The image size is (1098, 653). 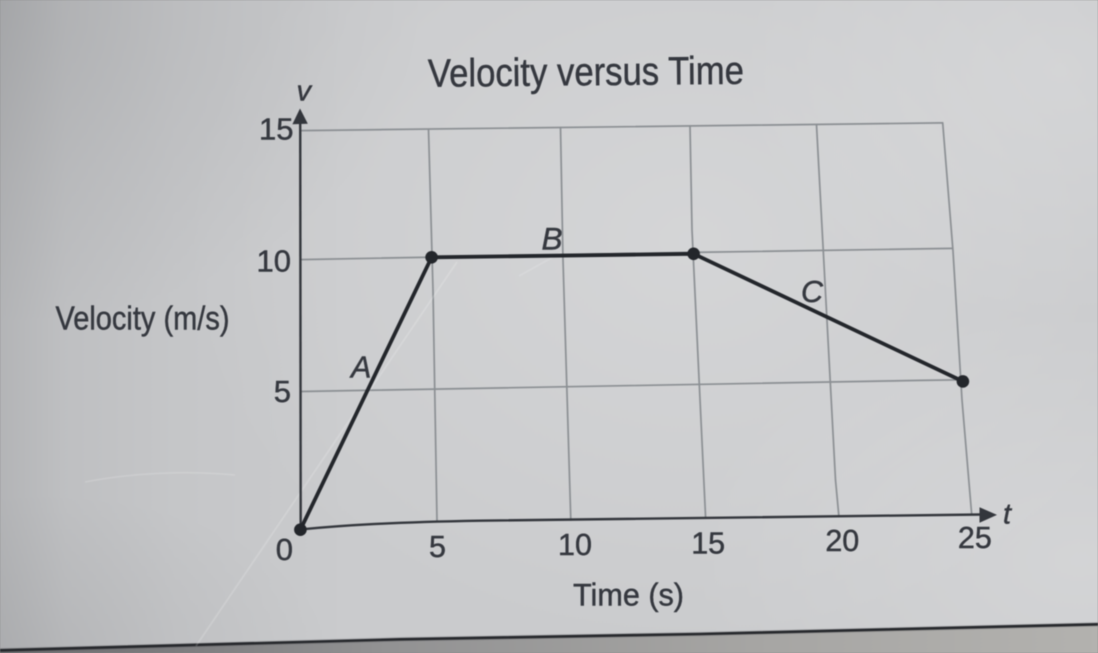 What do you see at coordinates (812, 292) in the screenshot?
I see `svg-text: C` at bounding box center [812, 292].